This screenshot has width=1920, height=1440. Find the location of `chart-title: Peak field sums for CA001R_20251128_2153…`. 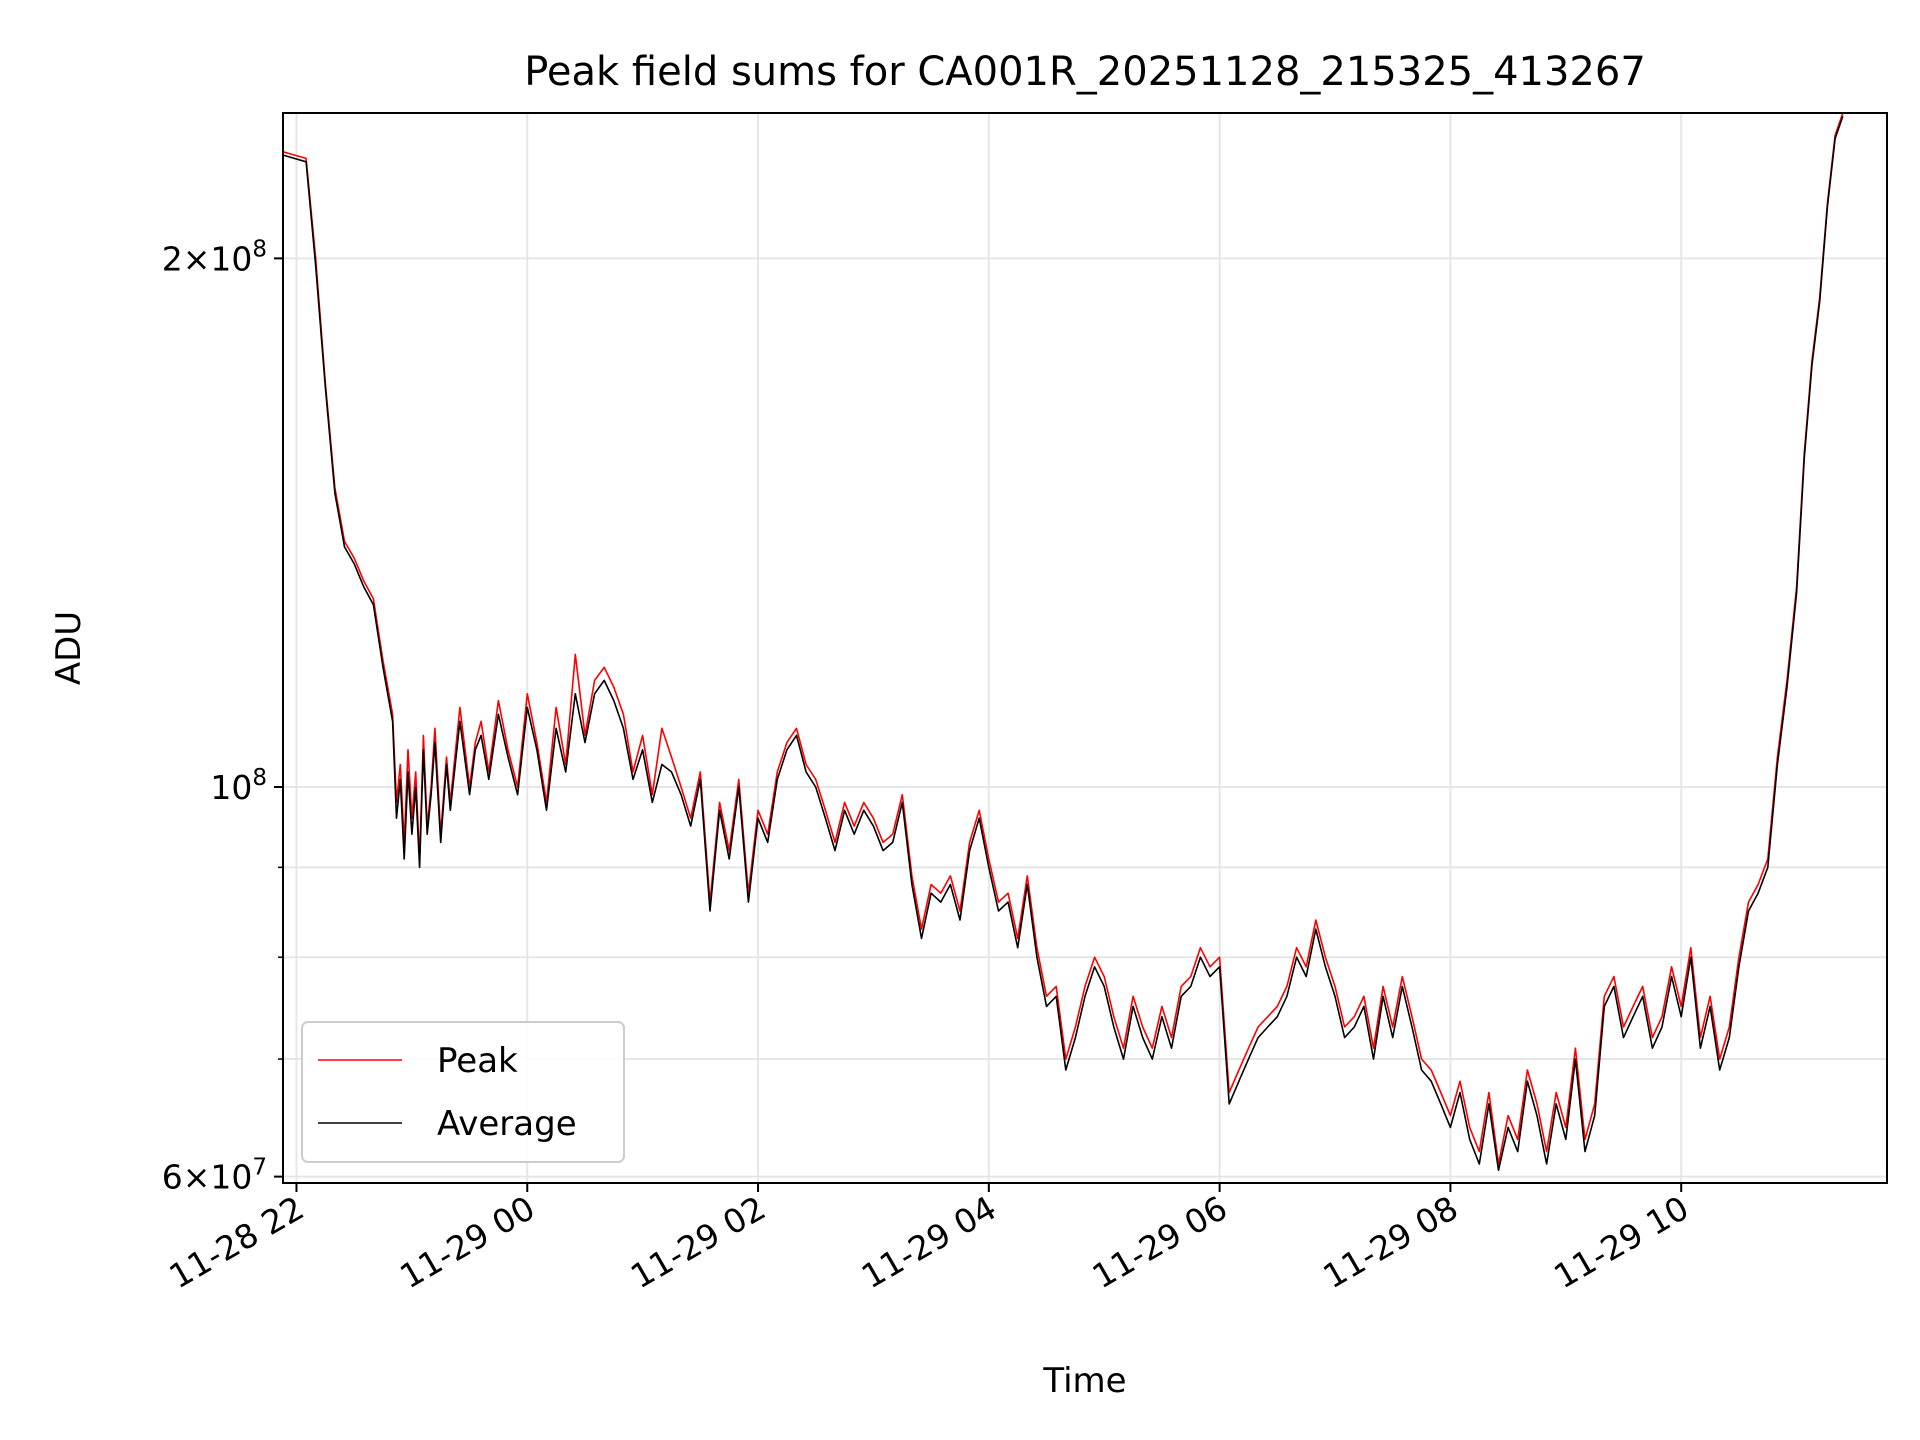

chart-title: Peak field sums for CA001R_20251128_2153… is located at coordinates (1085, 72).